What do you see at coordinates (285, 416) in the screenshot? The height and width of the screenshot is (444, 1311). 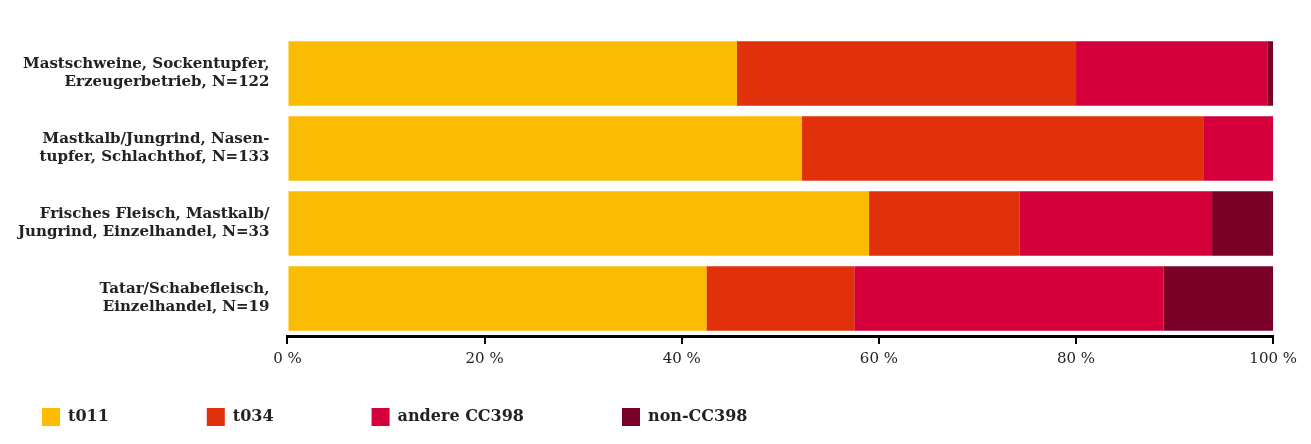 I see `legend-label: t034` at bounding box center [285, 416].